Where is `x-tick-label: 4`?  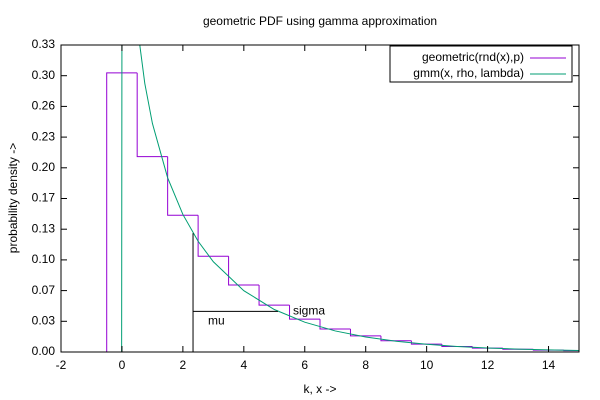
x-tick-label: 4 is located at coordinates (243, 365).